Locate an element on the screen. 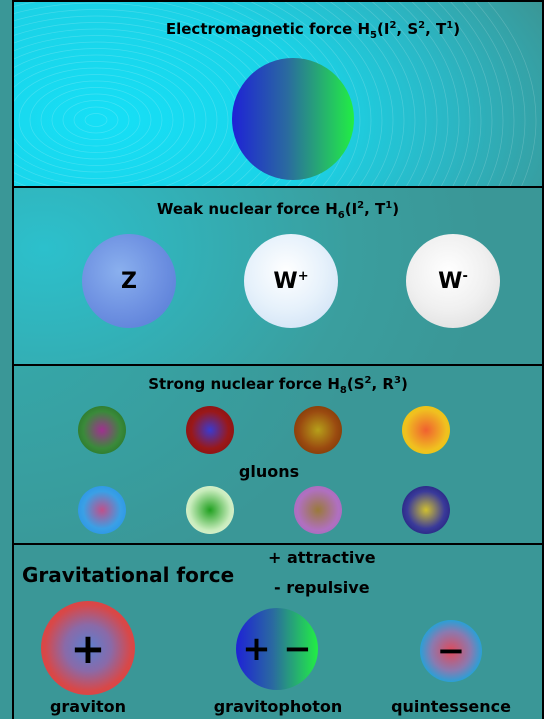 The width and height of the screenshot is (544, 719). photon-ball is located at coordinates (293, 119).